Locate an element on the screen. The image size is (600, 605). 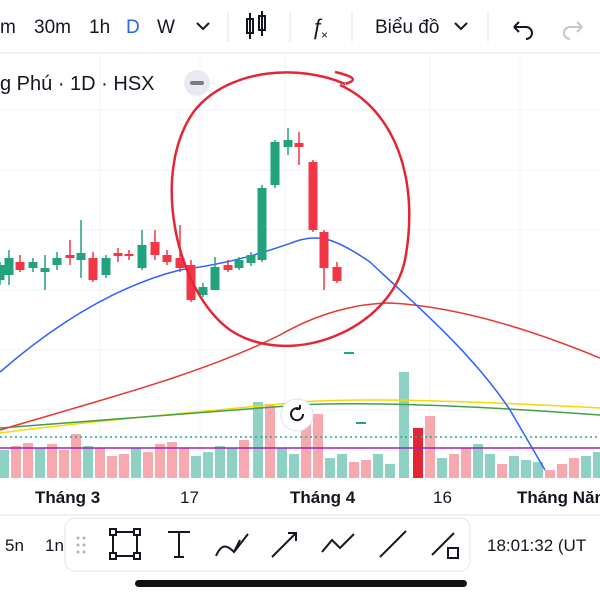
interval: 1h is located at coordinates (99, 27).